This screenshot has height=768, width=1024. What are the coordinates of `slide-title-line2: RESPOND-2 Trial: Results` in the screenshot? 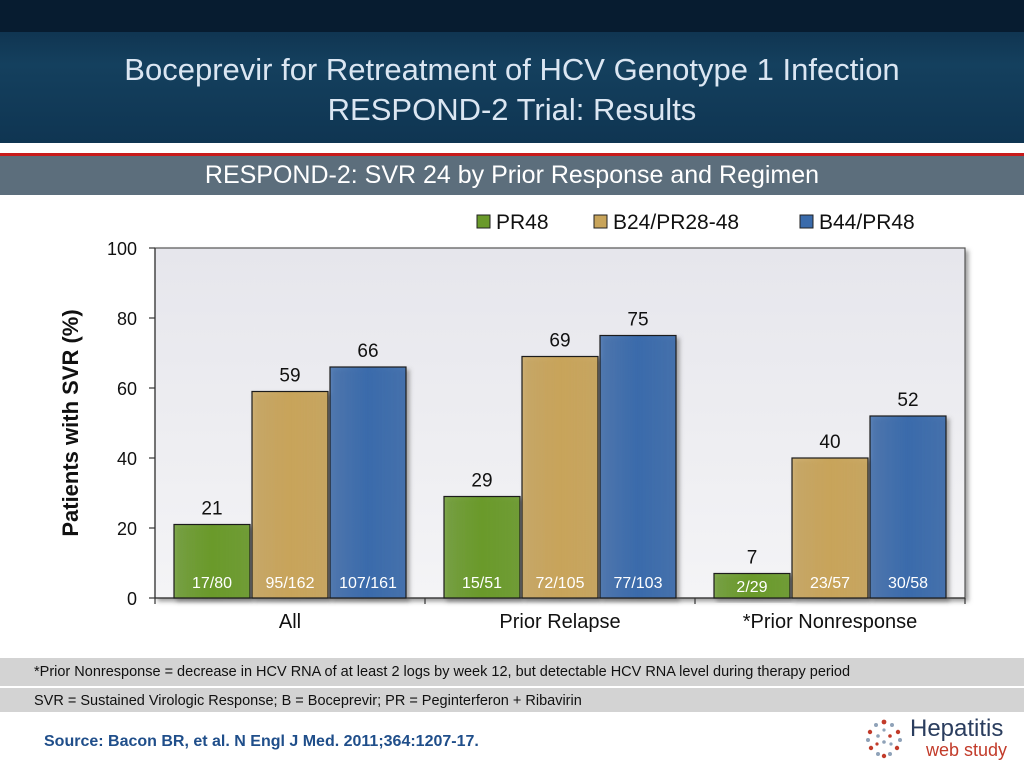 It's located at (512, 109).